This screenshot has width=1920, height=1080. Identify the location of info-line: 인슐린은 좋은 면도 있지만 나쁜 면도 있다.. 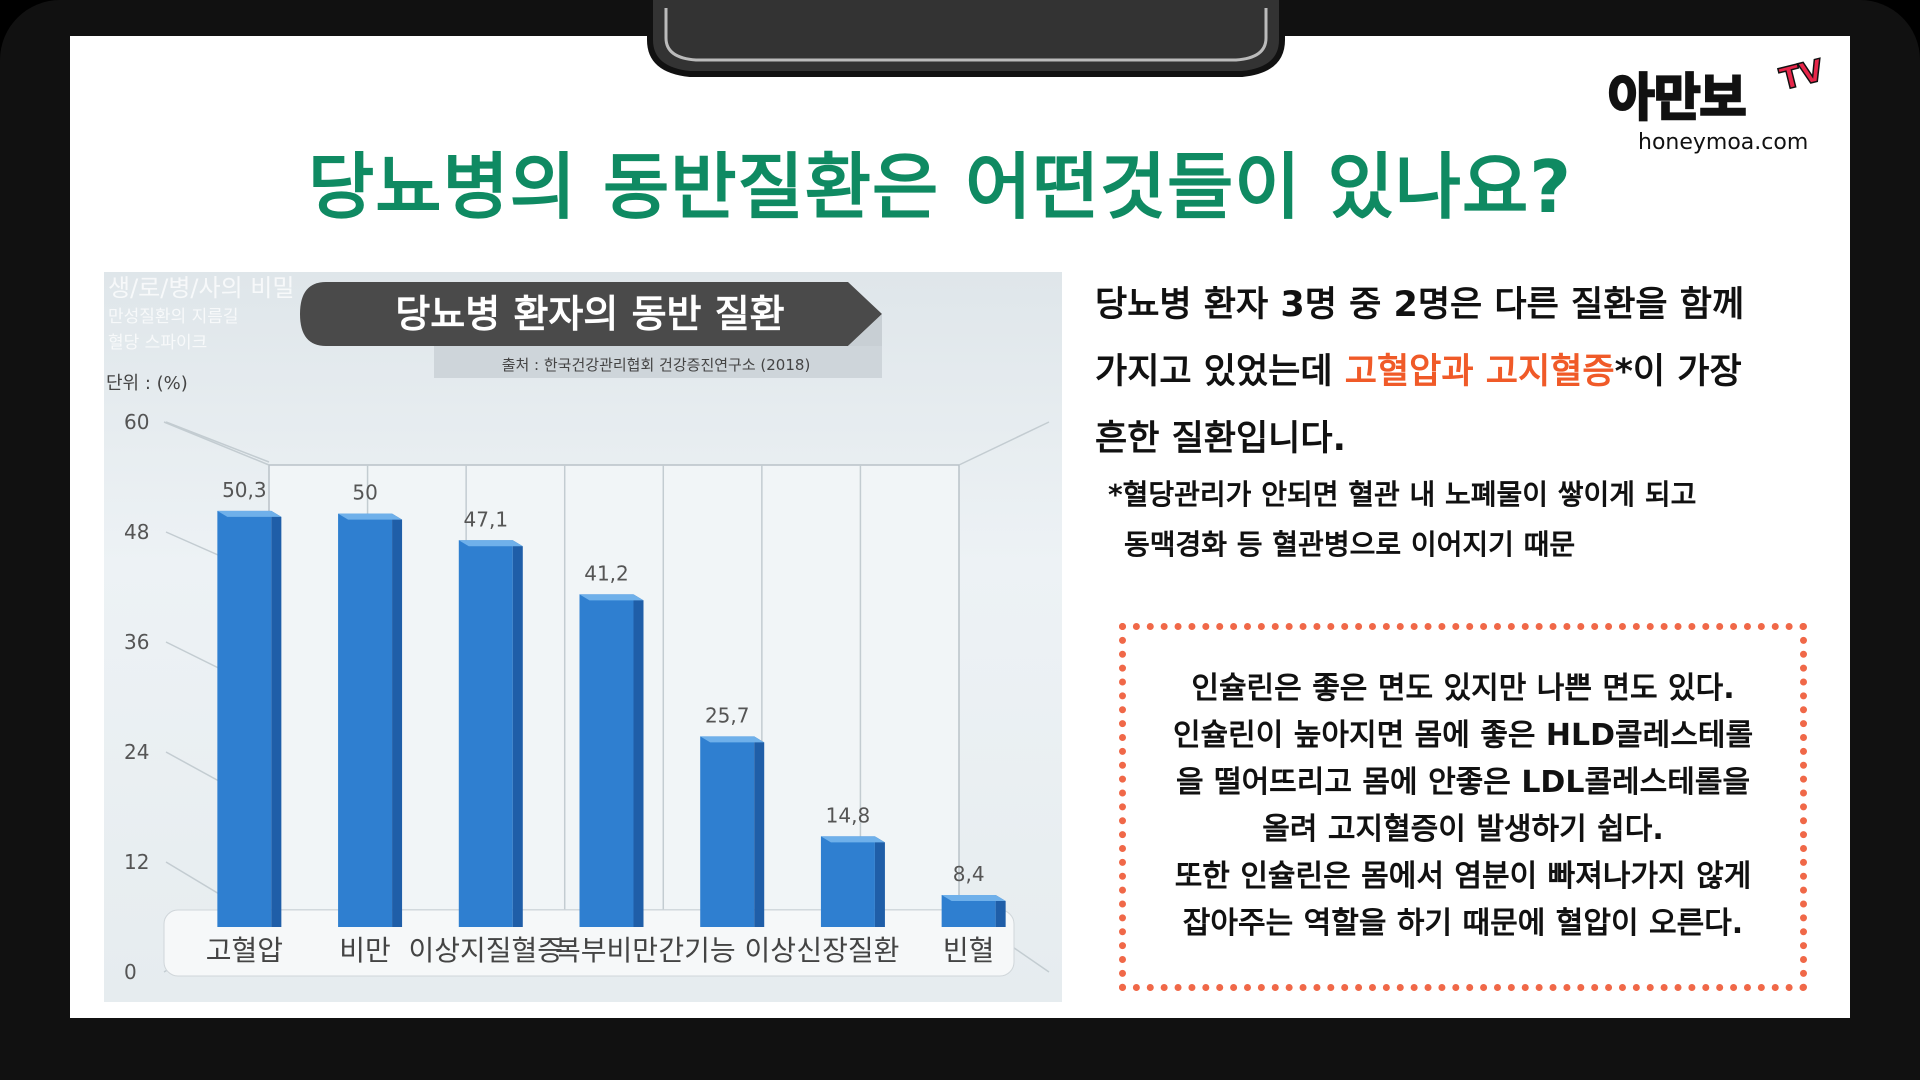
(1463, 688).